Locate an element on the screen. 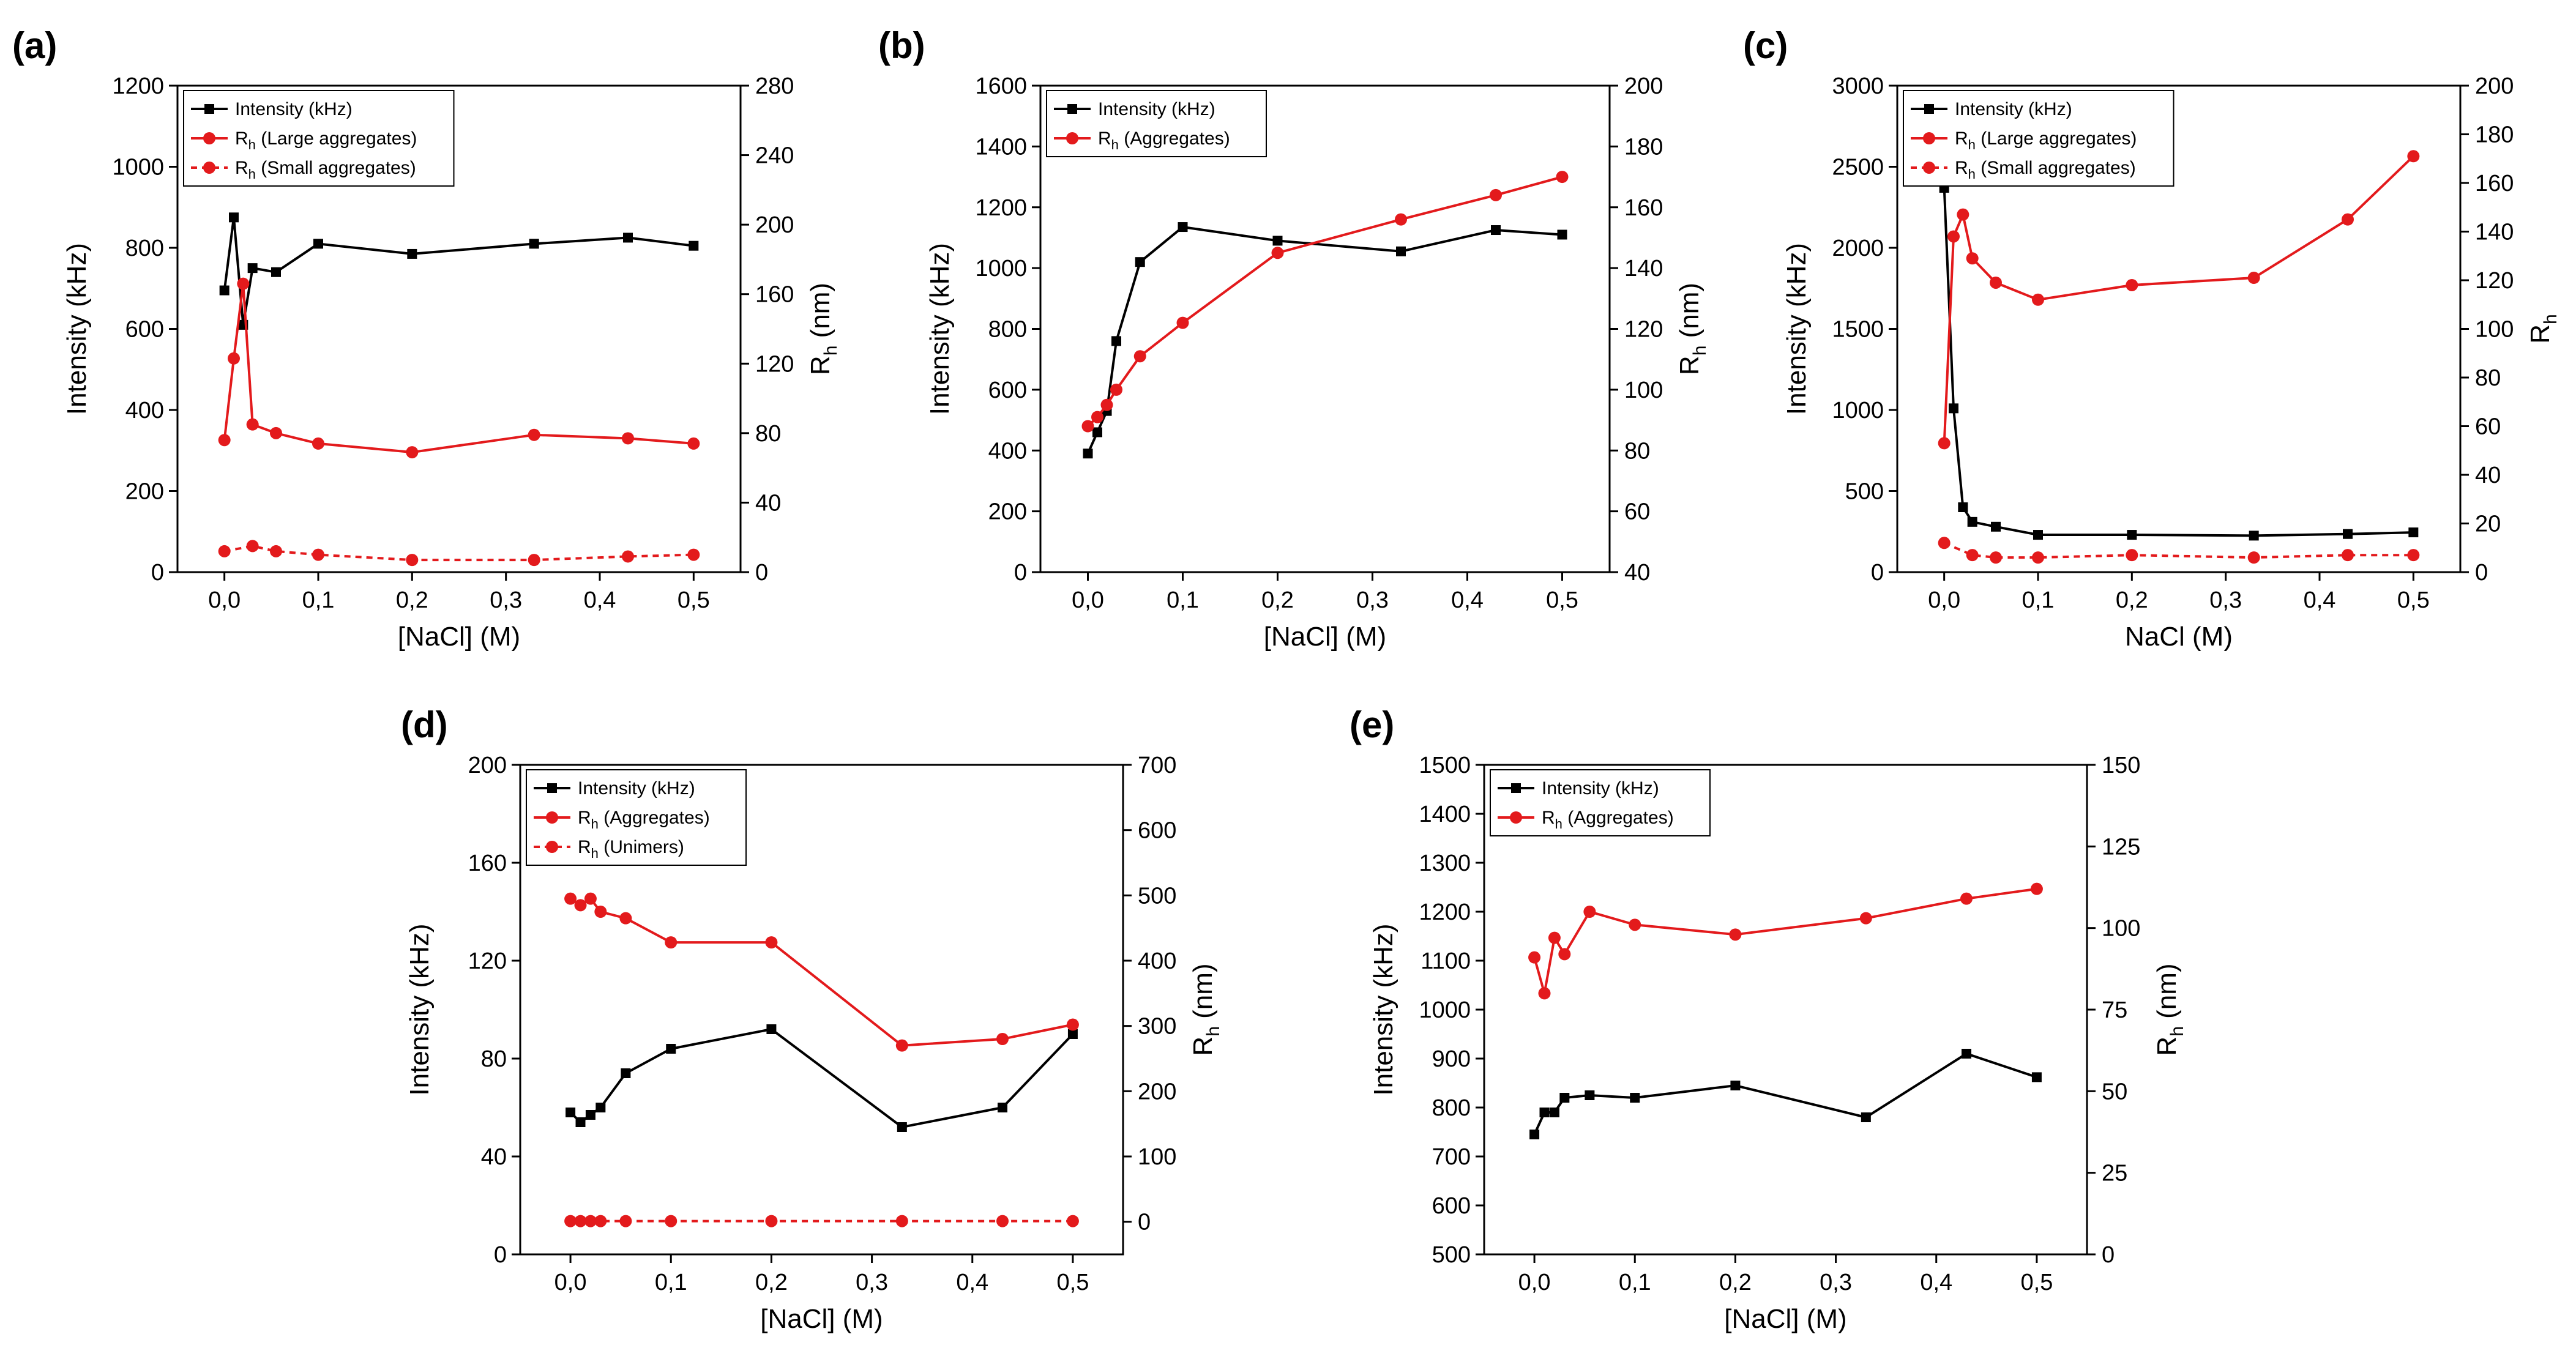 Image resolution: width=2576 pixels, height=1348 pixels. legend-label: Intensity (kHz) is located at coordinates (1156, 109).